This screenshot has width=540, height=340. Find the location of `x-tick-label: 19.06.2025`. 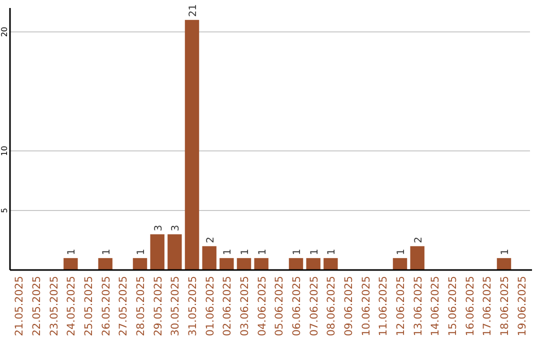

x-tick-label: 19.06.2025 is located at coordinates (522, 306).